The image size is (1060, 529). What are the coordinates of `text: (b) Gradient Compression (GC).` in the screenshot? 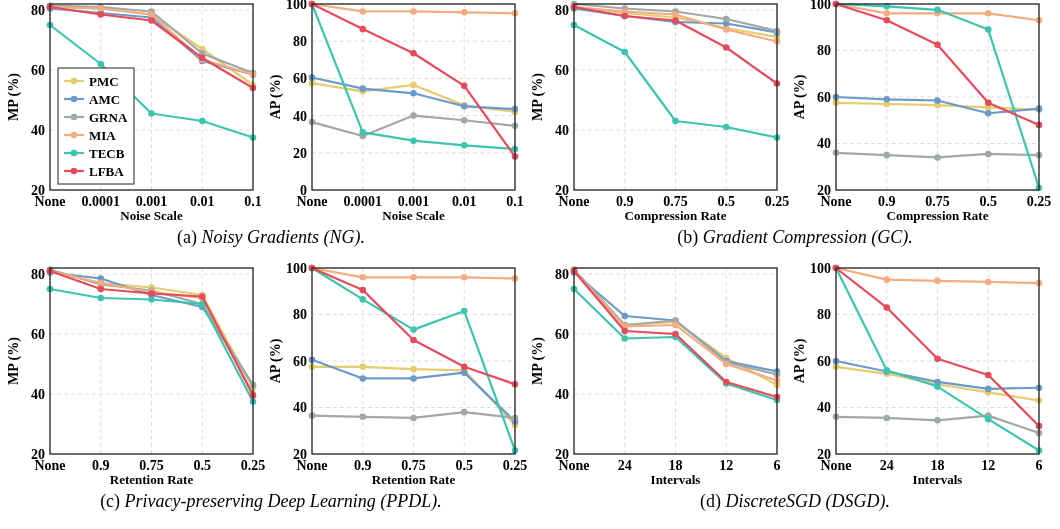 It's located at (795, 237).